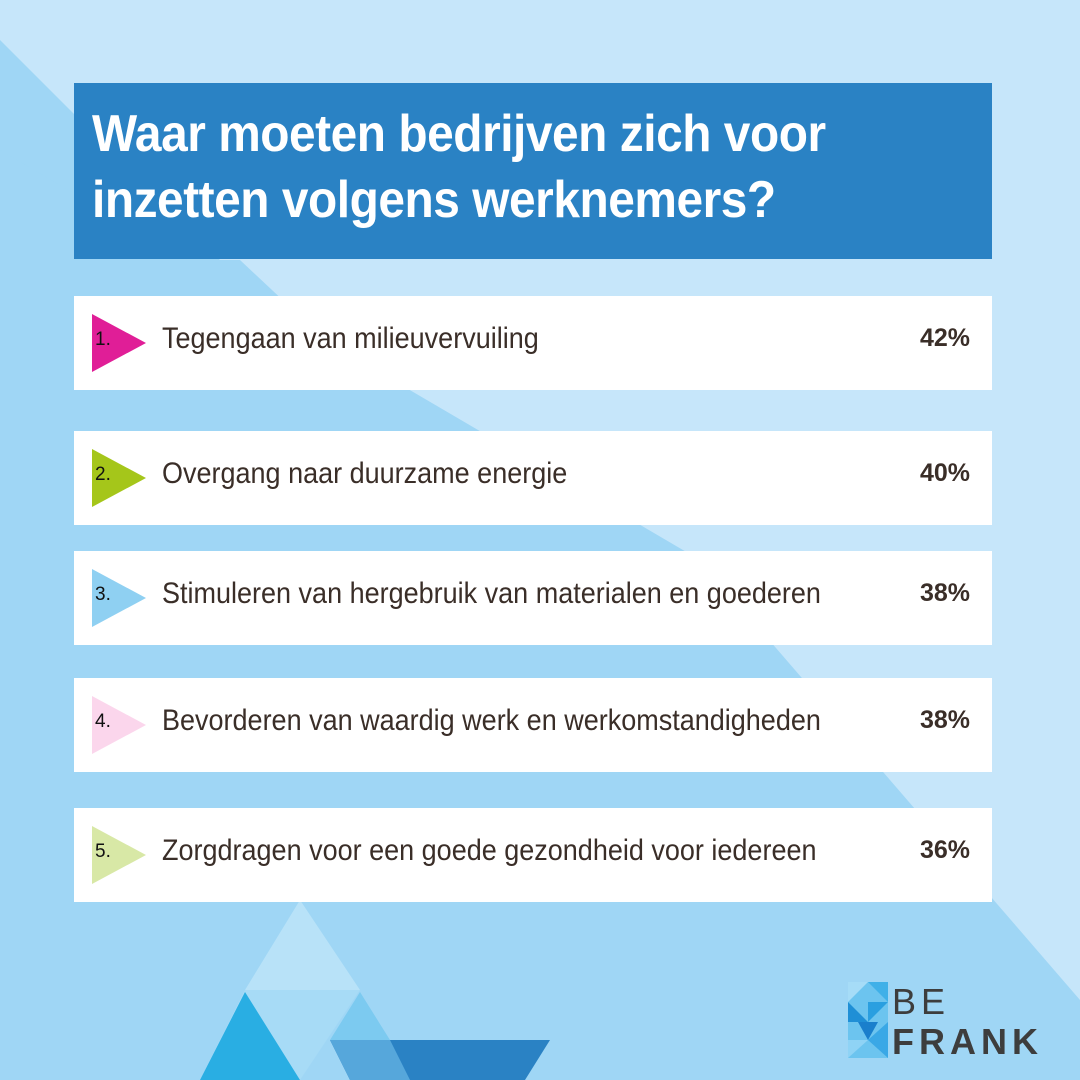 This screenshot has width=1080, height=1080. I want to click on rank: 5., so click(103, 851).